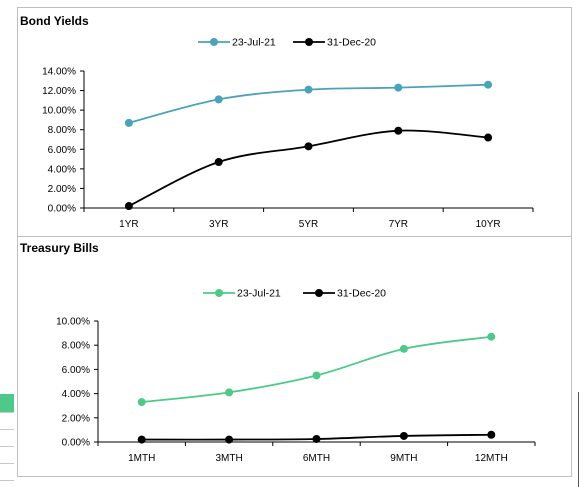  What do you see at coordinates (308, 224) in the screenshot?
I see `x-tick-label: 5YR` at bounding box center [308, 224].